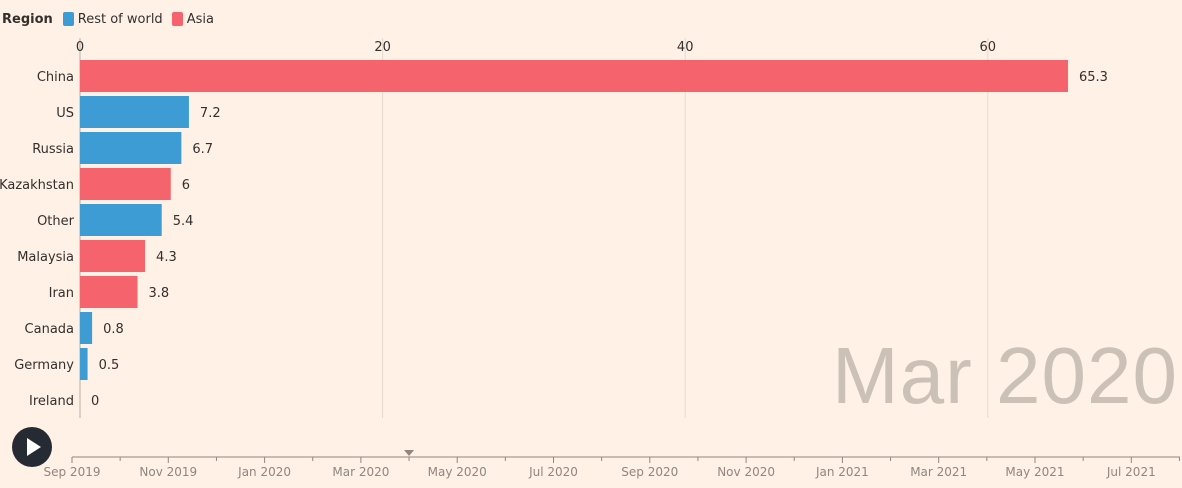 The width and height of the screenshot is (1182, 488). I want to click on category-label-ireland: Ireland, so click(51, 401).